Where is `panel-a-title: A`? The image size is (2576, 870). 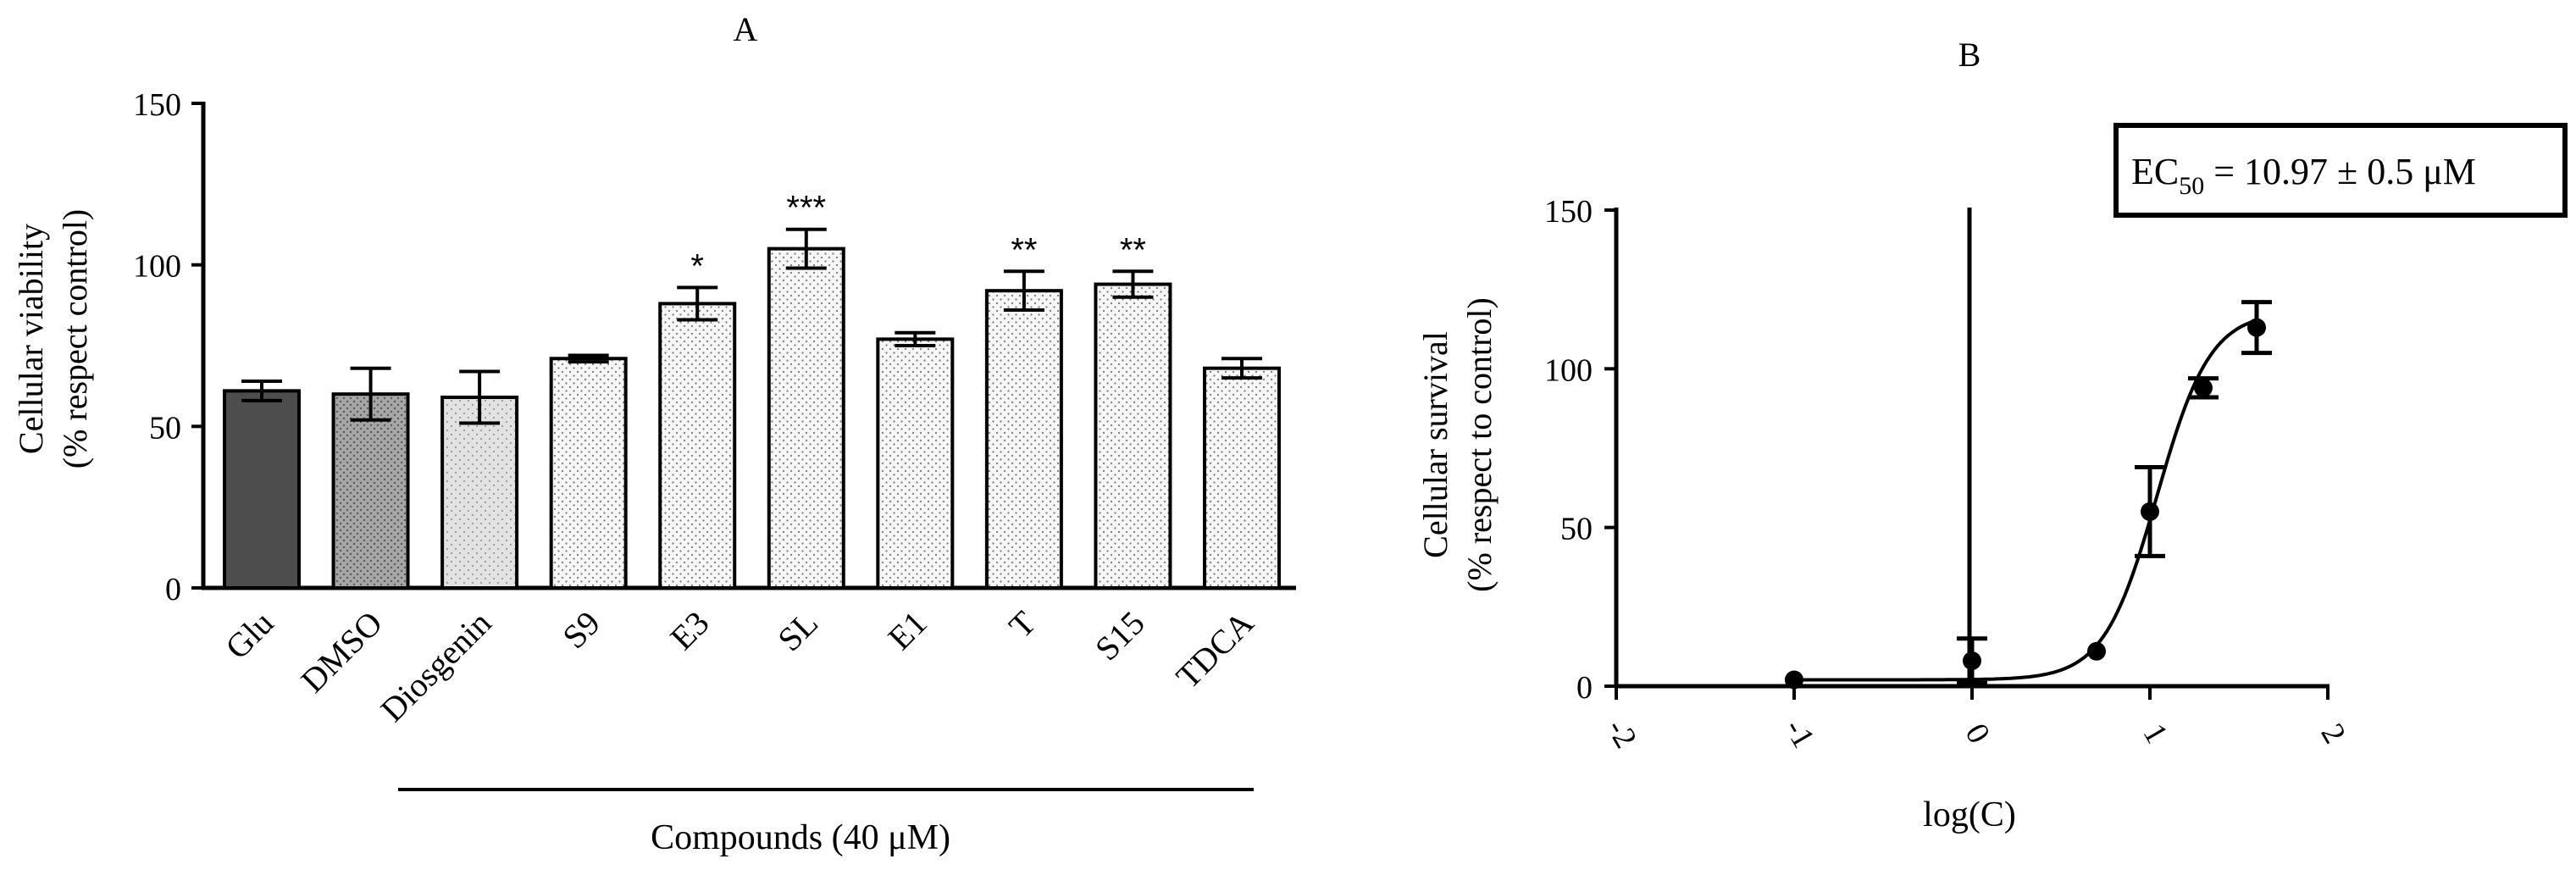 panel-a-title: A is located at coordinates (746, 29).